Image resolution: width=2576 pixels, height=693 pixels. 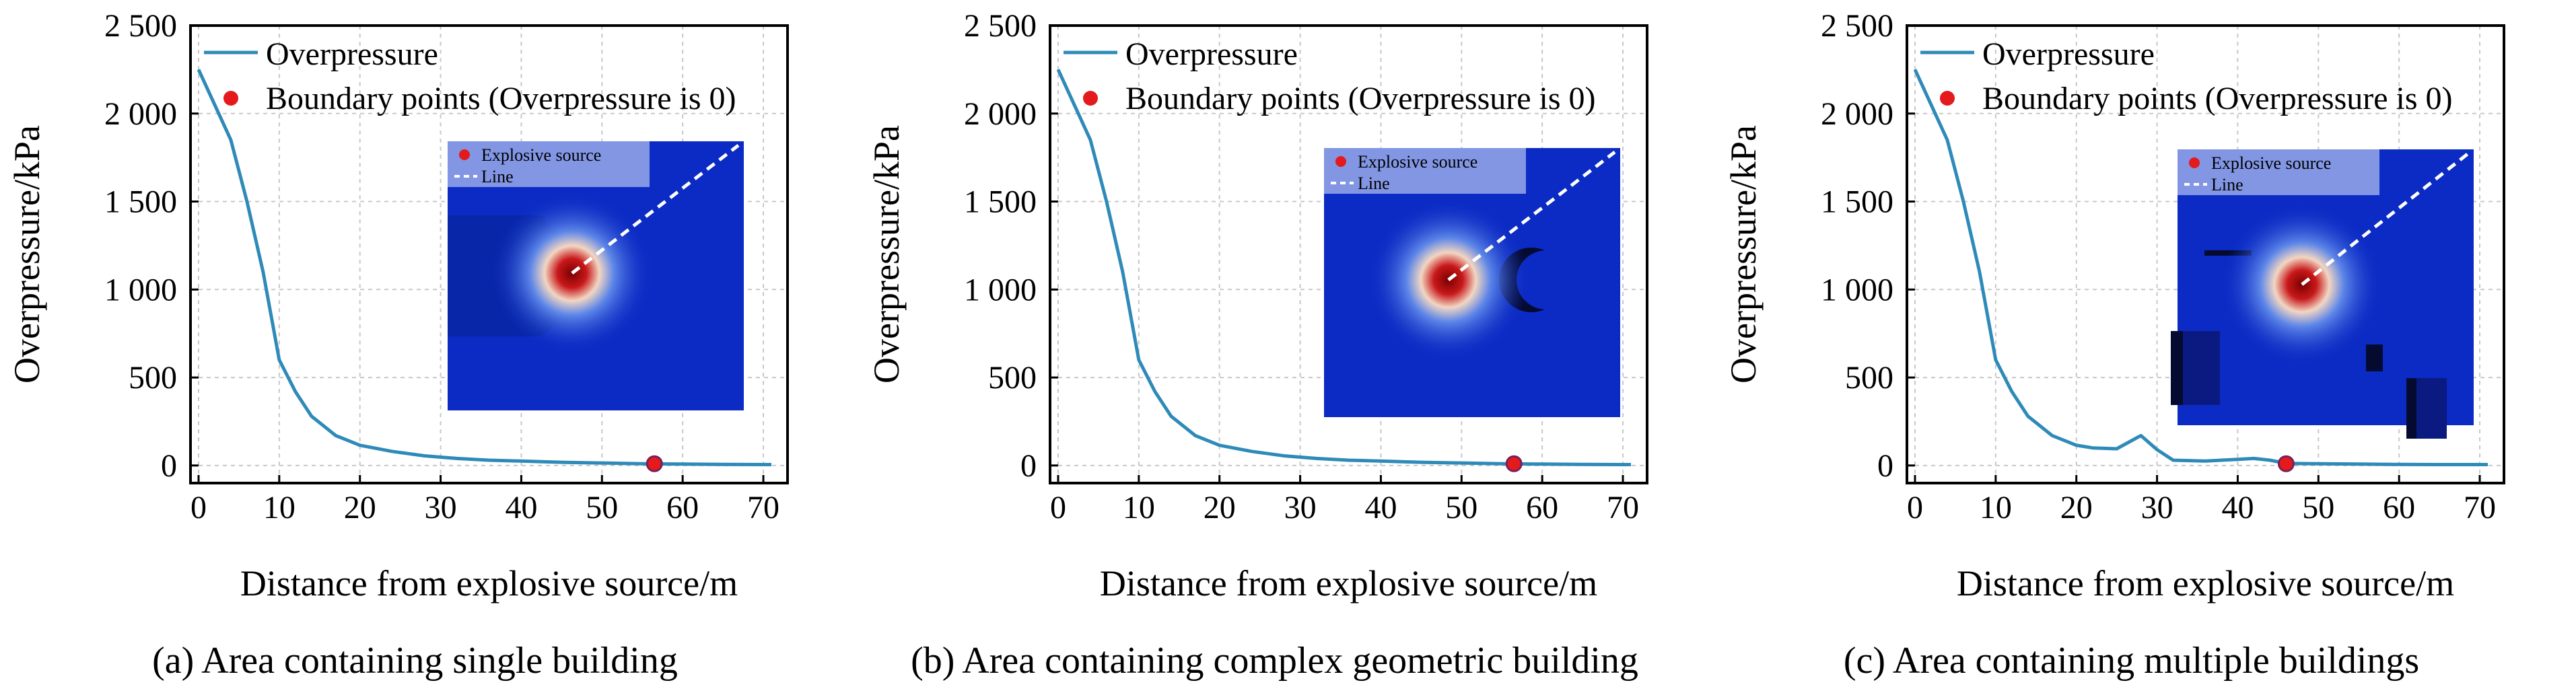 I want to click on building-4-face, so click(x=2431, y=408).